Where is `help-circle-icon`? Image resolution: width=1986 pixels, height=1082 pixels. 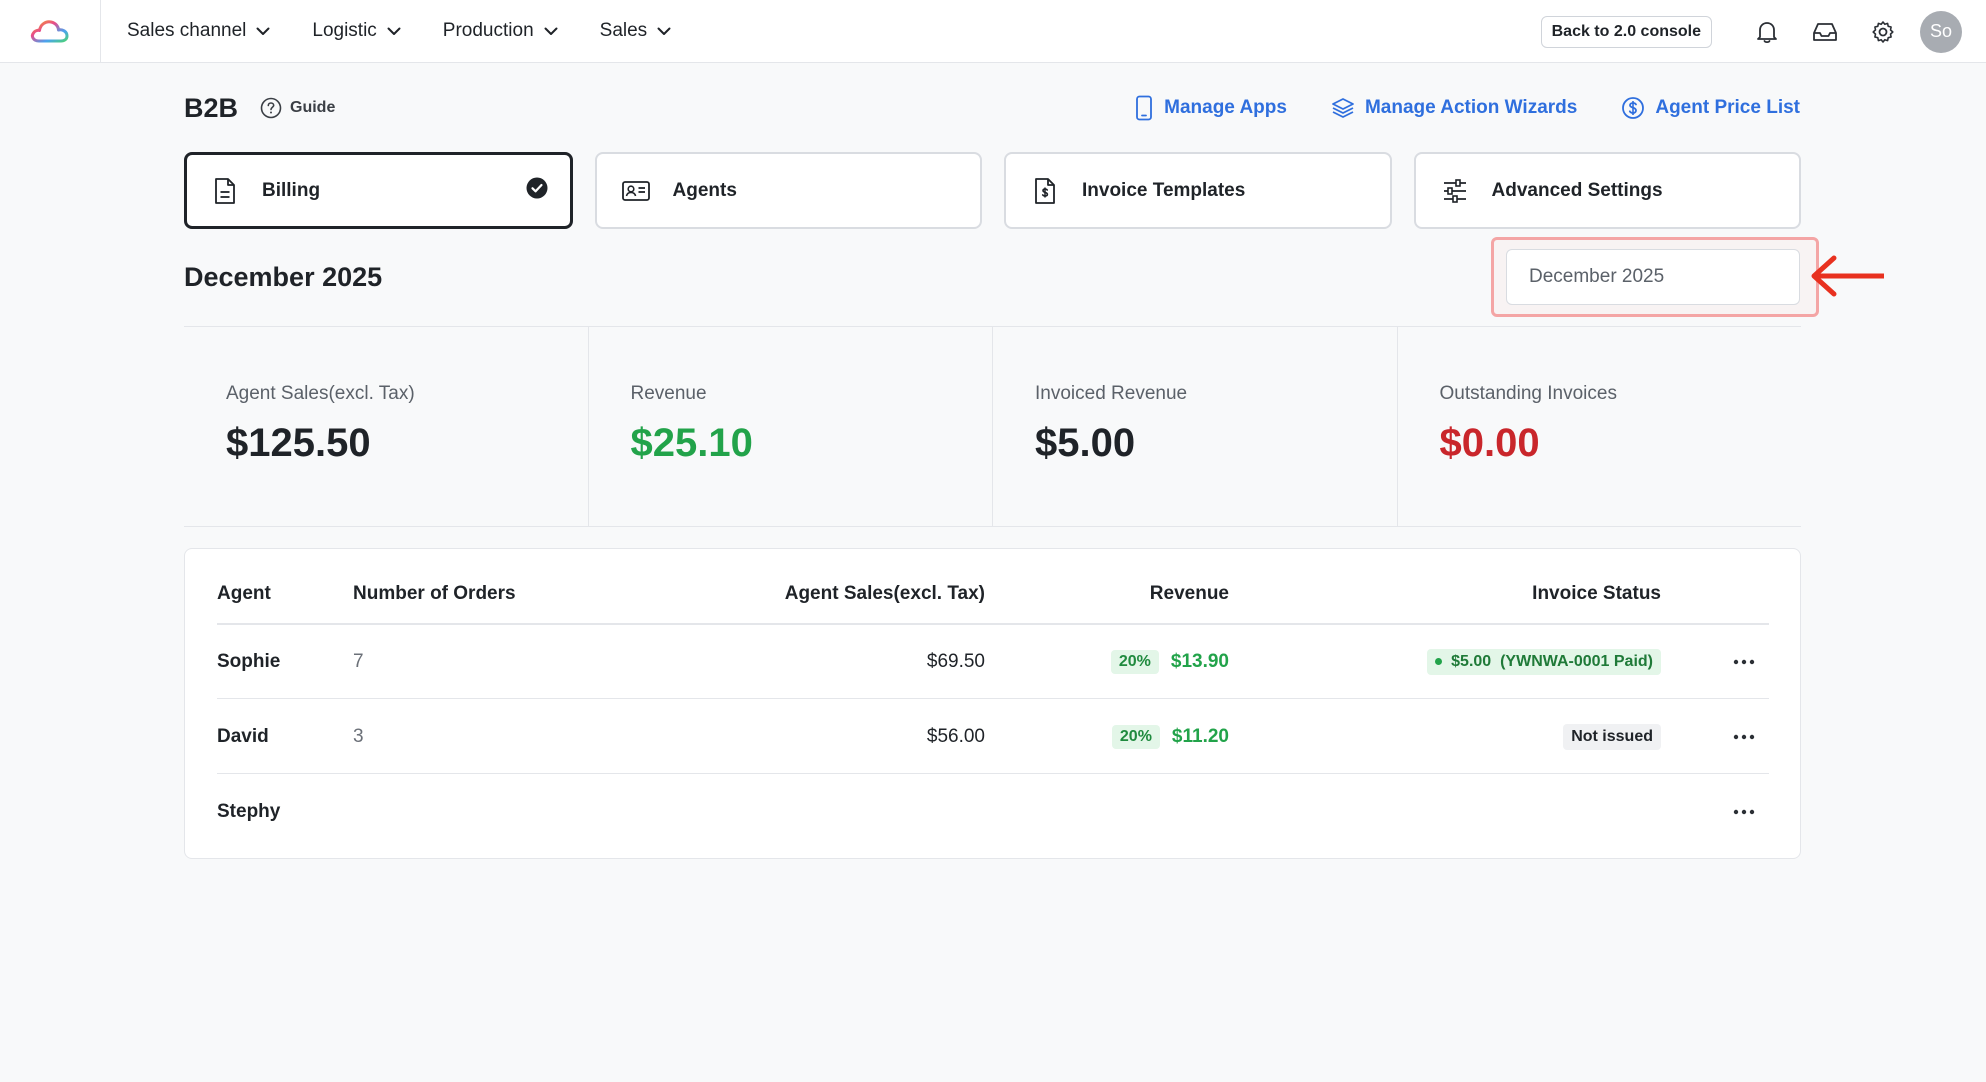 help-circle-icon is located at coordinates (271, 108).